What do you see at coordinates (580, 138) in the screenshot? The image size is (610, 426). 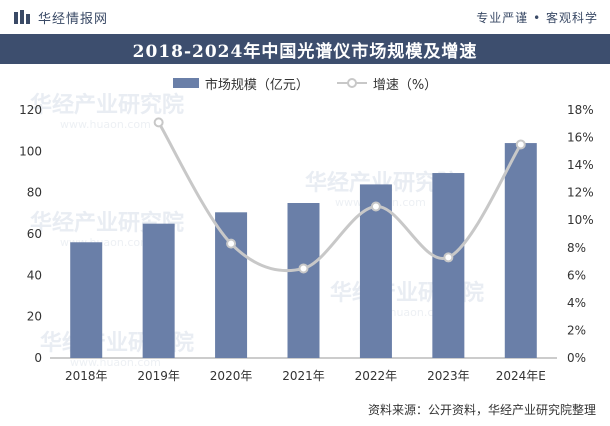 I see `y-right-tick-label: 16%` at bounding box center [580, 138].